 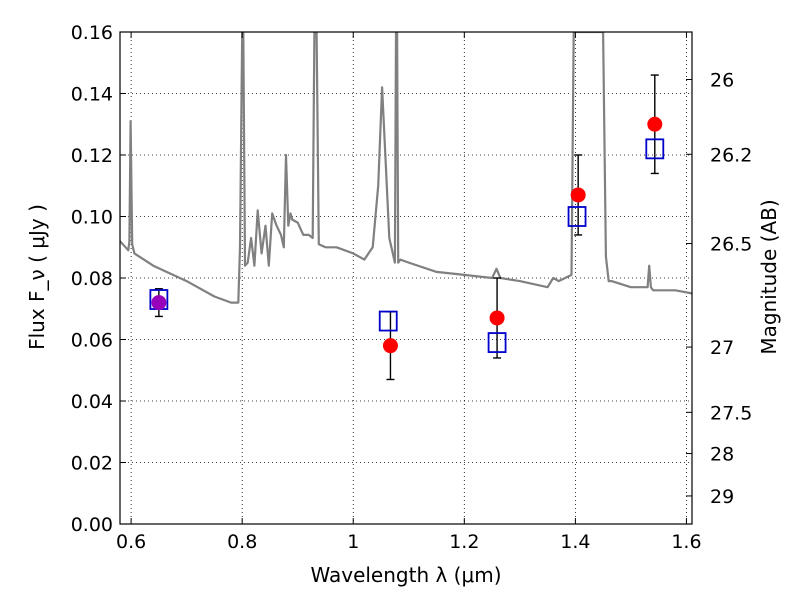 I want to click on x-axis-title: Wavelength λ (μm), so click(x=405, y=575).